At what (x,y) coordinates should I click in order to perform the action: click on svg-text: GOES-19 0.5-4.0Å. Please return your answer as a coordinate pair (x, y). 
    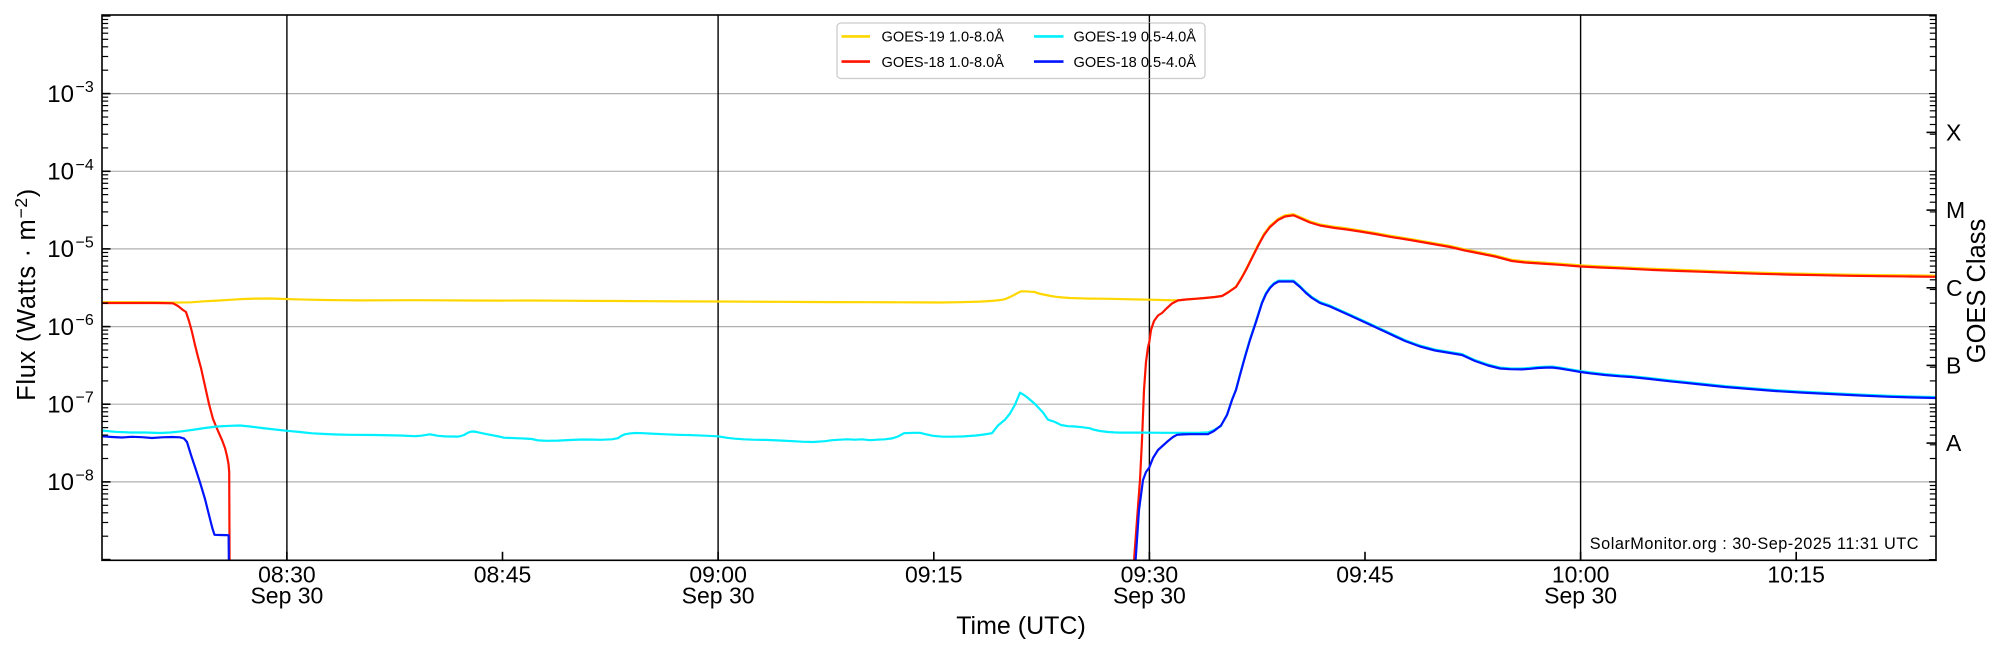
    Looking at the image, I should click on (1135, 37).